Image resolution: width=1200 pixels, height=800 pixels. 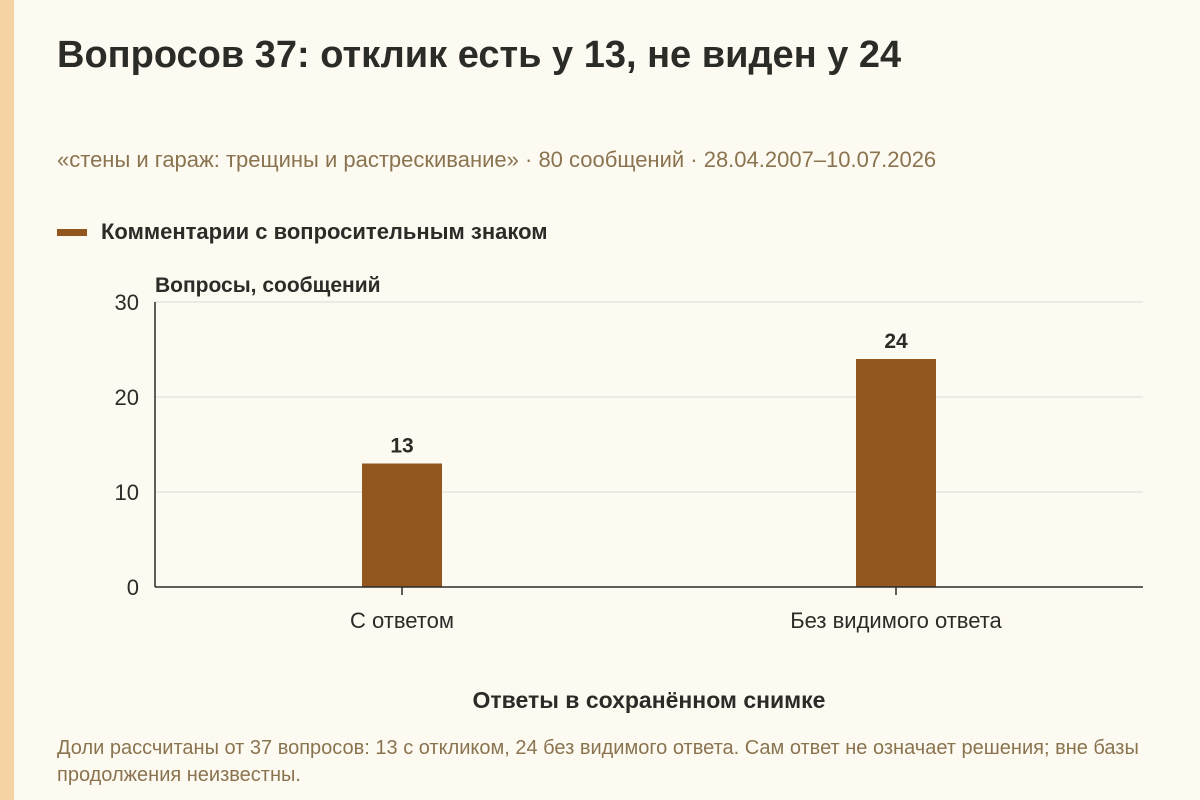 I want to click on y-tick-label: 0, so click(x=133, y=587).